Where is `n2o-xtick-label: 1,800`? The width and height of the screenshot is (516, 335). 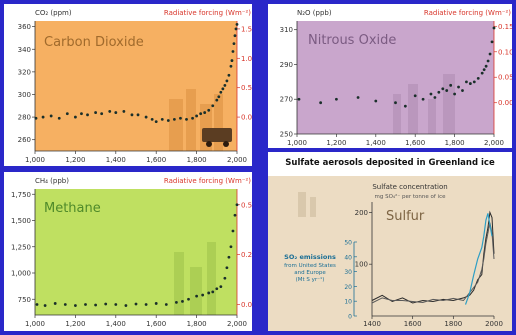 n2o-xtick-label: 1,800 is located at coordinates (455, 143).